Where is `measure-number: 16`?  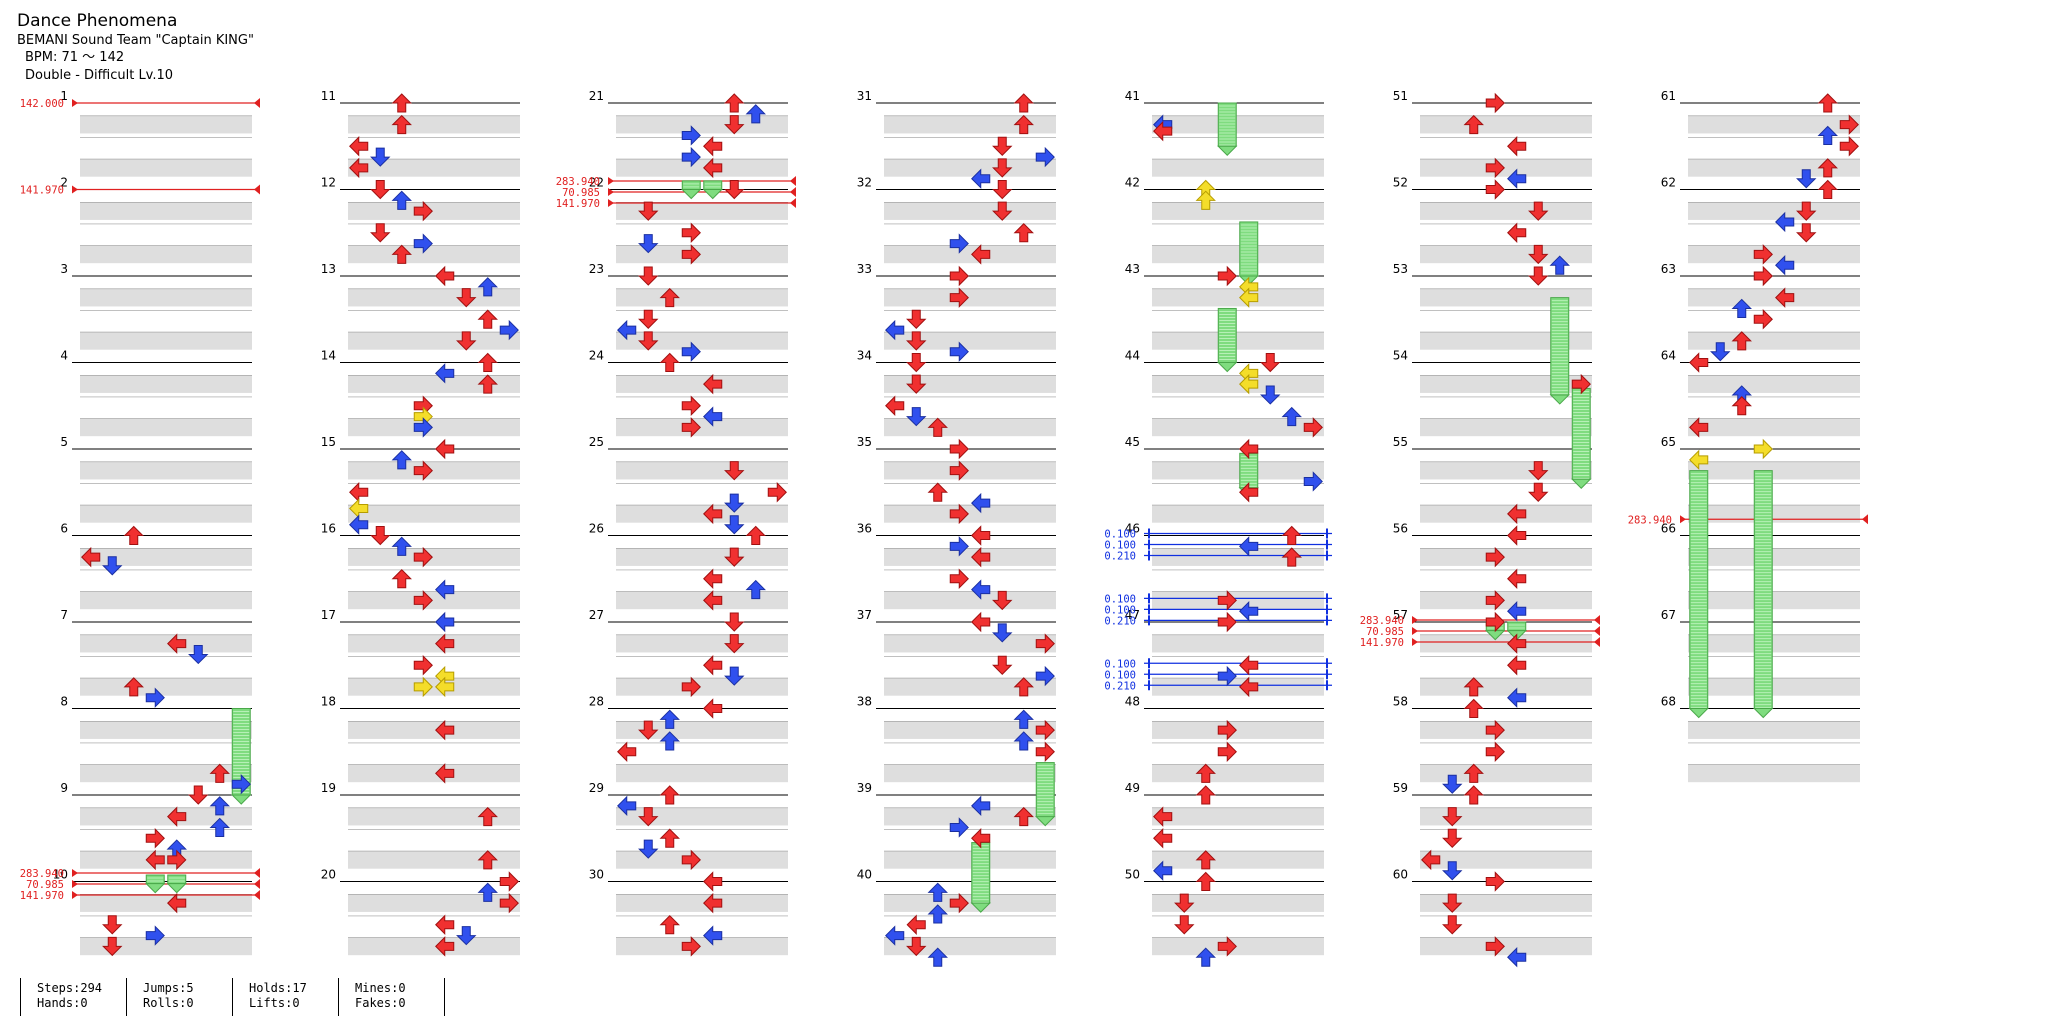 measure-number: 16 is located at coordinates (328, 529).